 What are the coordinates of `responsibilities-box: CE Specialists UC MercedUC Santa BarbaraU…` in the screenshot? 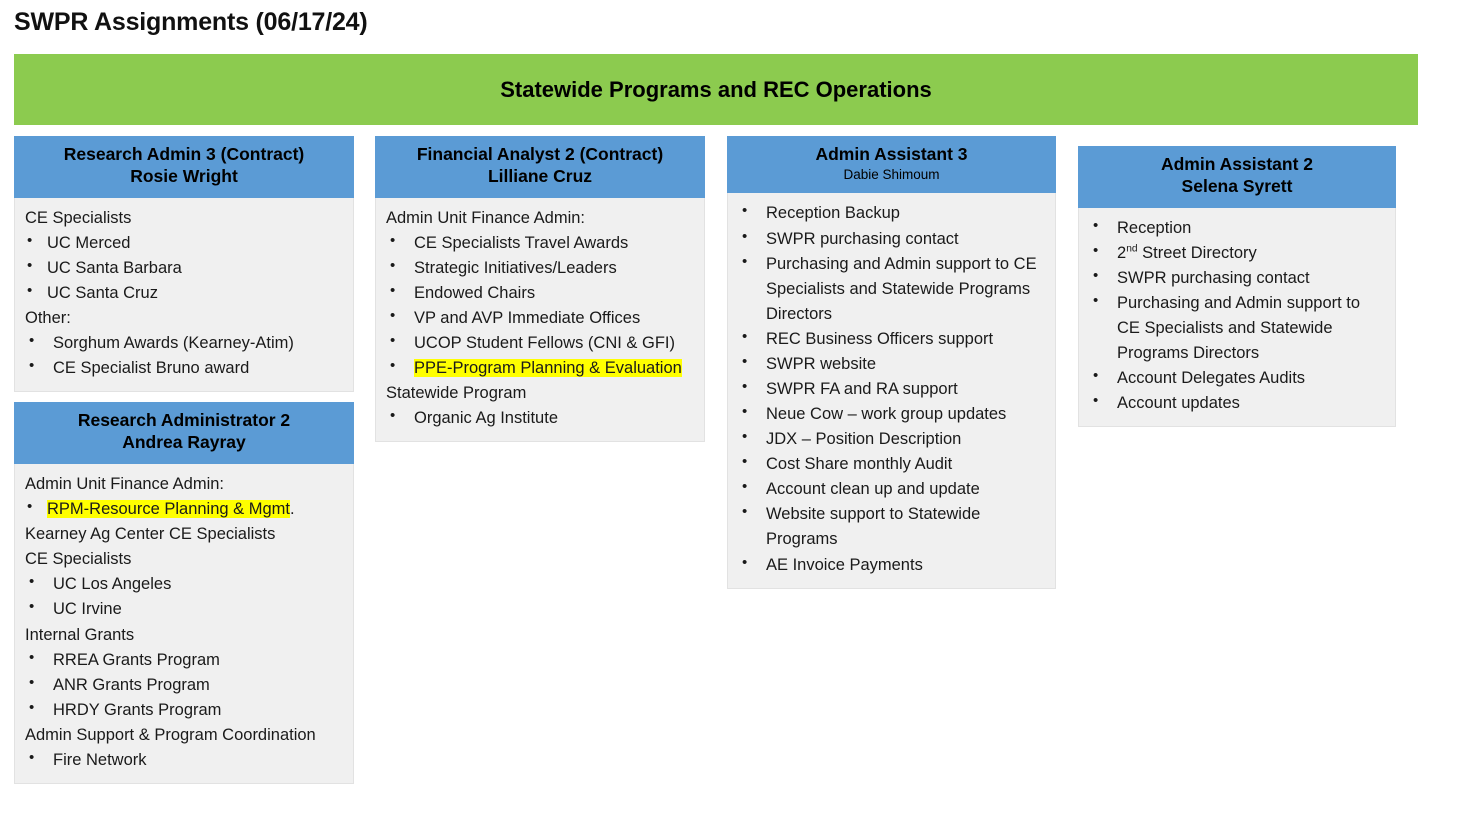 It's located at (184, 295).